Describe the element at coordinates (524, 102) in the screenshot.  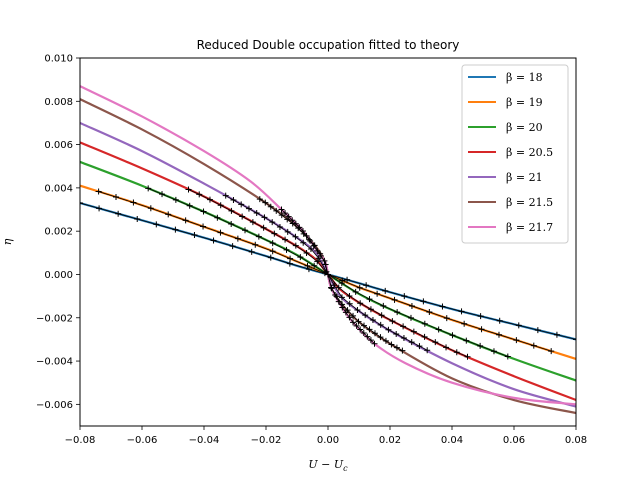
I see `legend-label-1: β = 19` at that location.